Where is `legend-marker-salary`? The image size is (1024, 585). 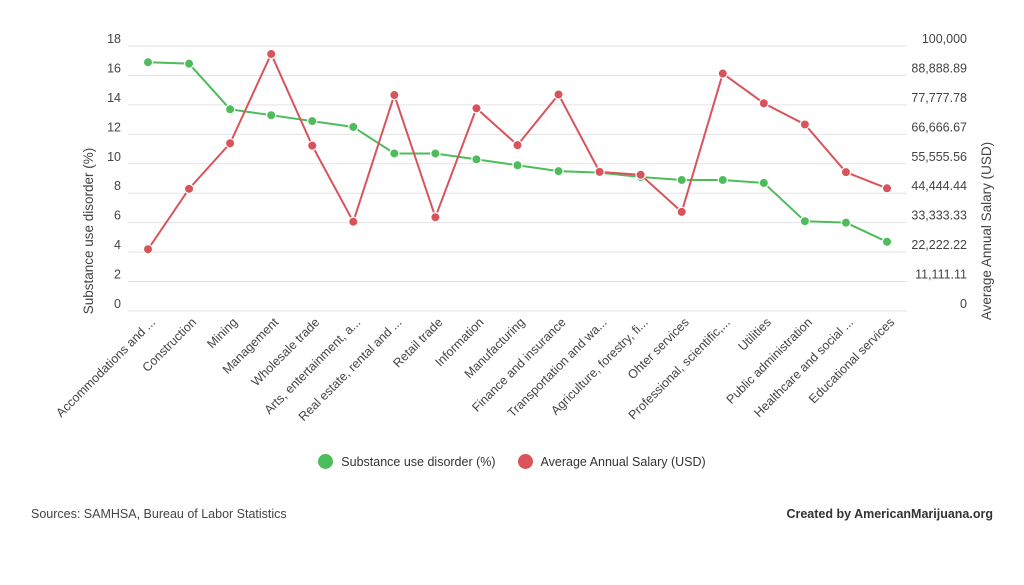 legend-marker-salary is located at coordinates (525, 461).